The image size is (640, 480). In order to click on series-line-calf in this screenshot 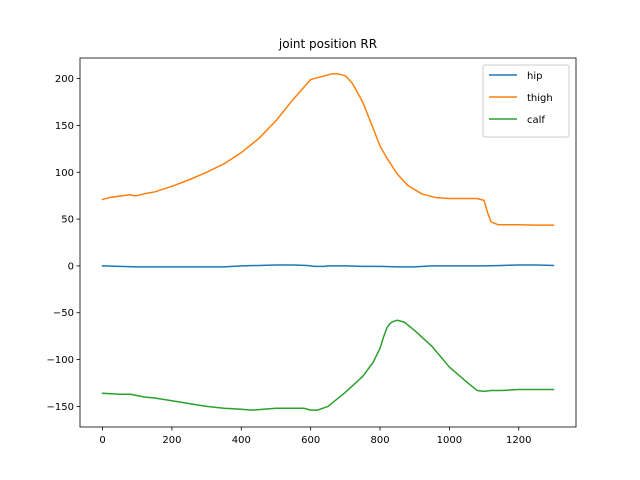, I will do `click(328, 365)`.